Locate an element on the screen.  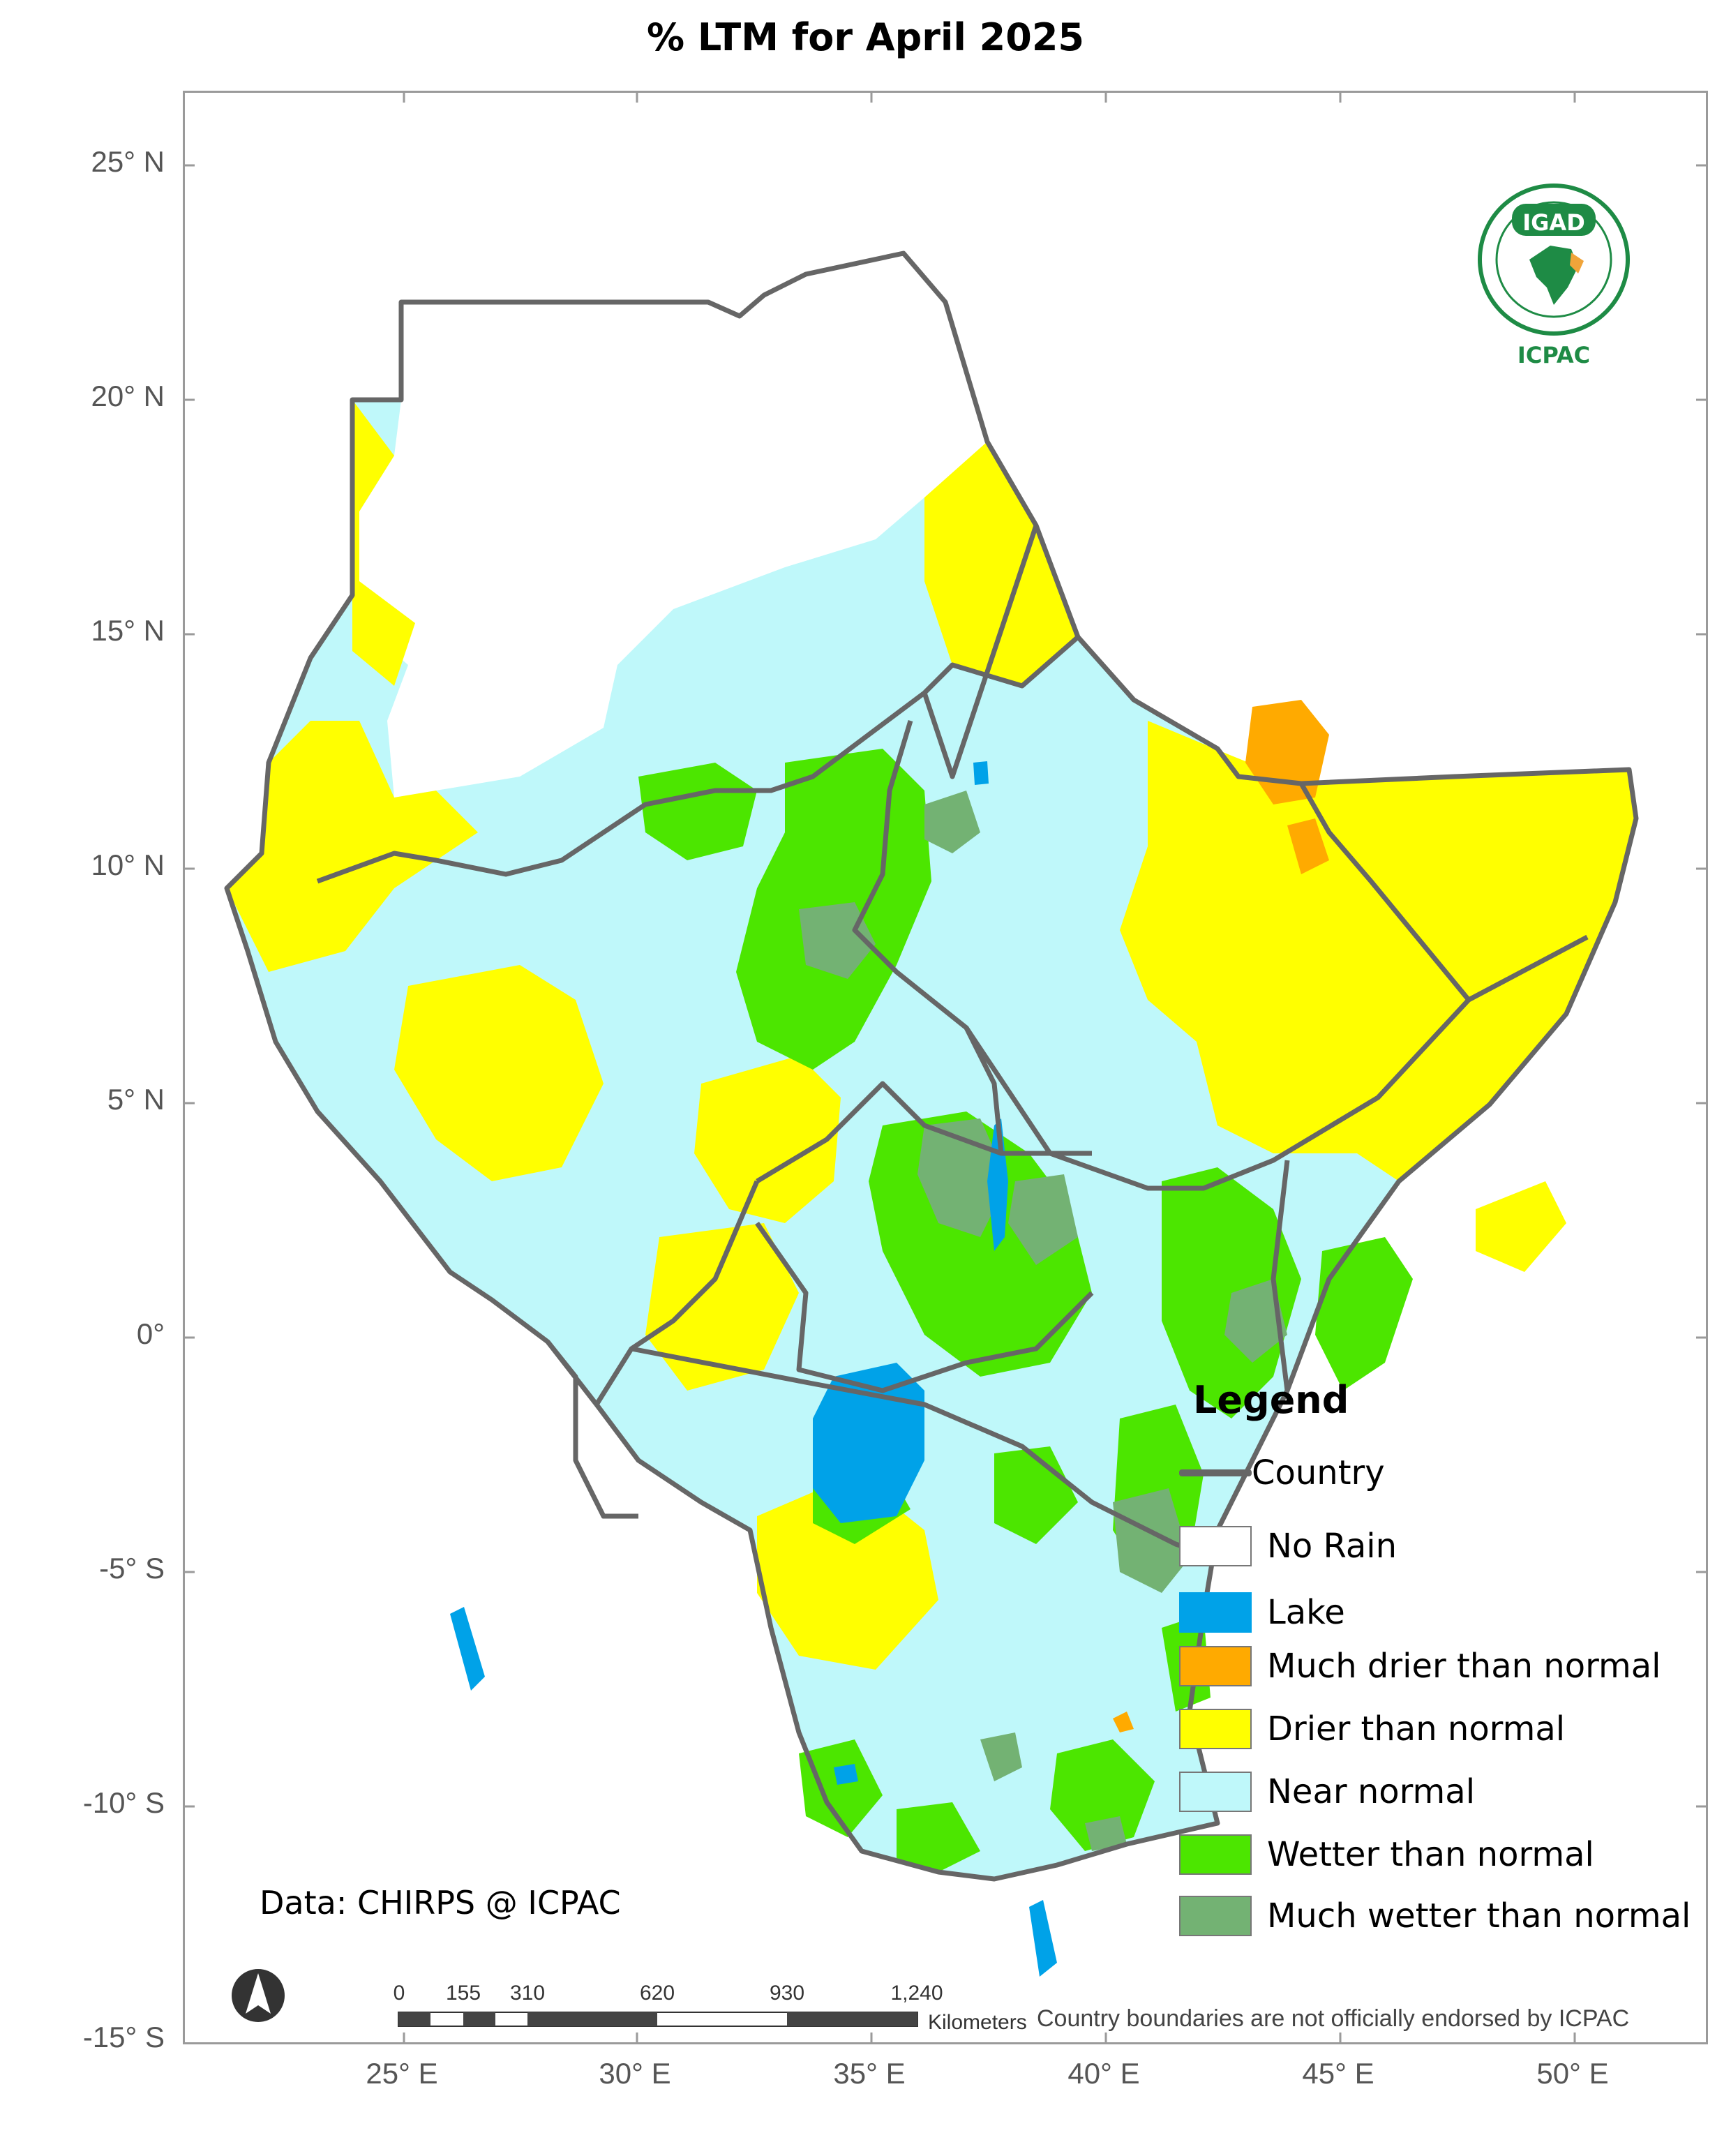
scale-label: 310 is located at coordinates (527, 1994).